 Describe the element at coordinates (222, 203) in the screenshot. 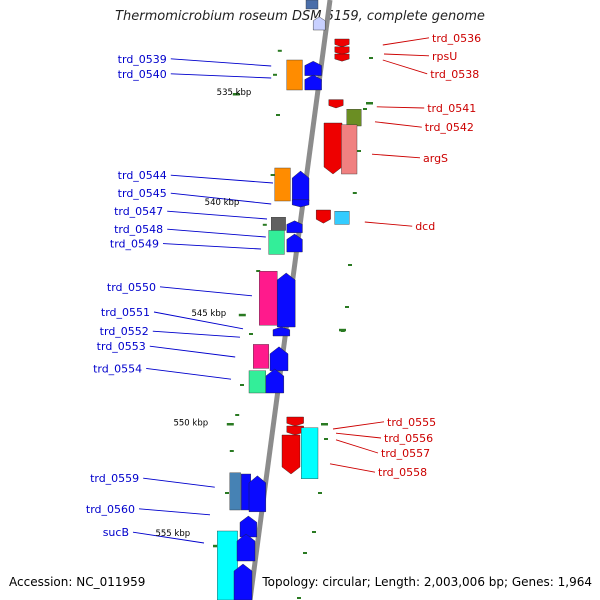

I see `scale-label: 540 kbp` at that location.